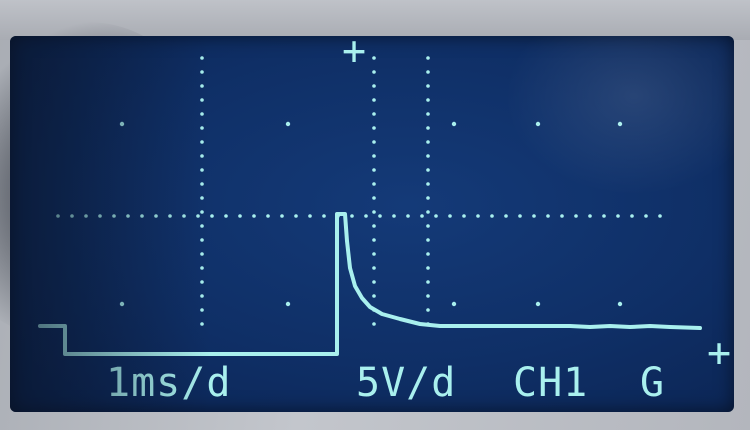  Describe the element at coordinates (652, 383) in the screenshot. I see `coupling-readout: G` at that location.